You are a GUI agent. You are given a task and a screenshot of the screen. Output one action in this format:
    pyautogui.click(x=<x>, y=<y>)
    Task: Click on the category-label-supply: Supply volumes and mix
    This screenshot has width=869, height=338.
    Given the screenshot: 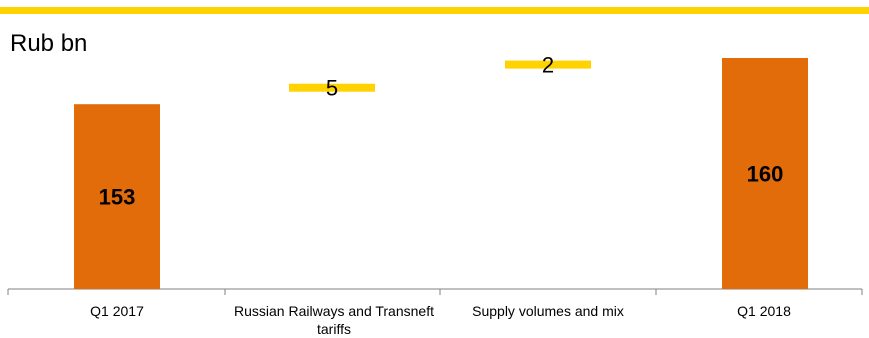 What is the action you would take?
    pyautogui.click(x=548, y=311)
    